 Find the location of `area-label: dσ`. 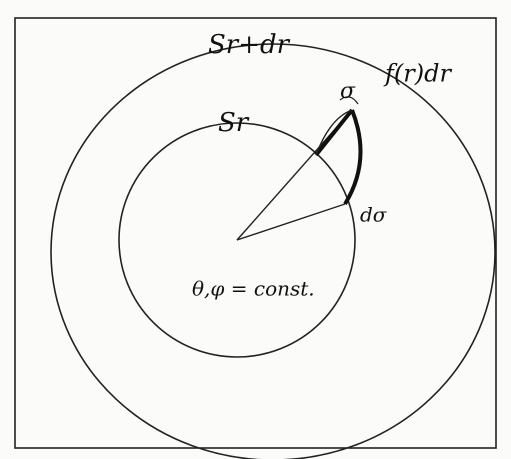

area-label: dσ is located at coordinates (374, 215).